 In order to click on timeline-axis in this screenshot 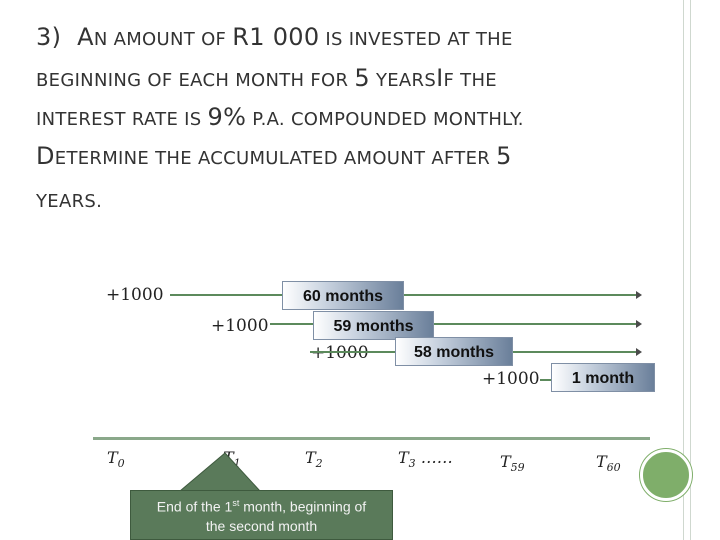, I will do `click(371, 438)`.